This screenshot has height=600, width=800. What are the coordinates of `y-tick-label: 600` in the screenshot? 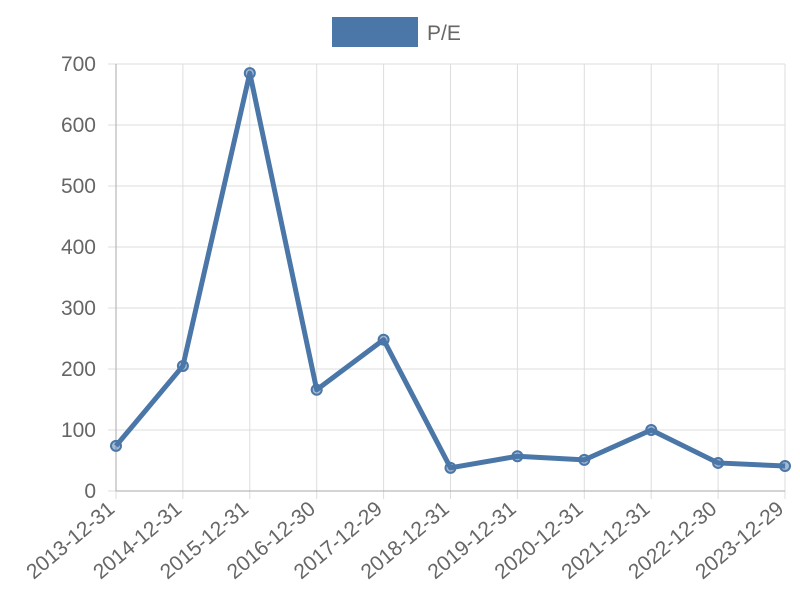 It's located at (78, 125).